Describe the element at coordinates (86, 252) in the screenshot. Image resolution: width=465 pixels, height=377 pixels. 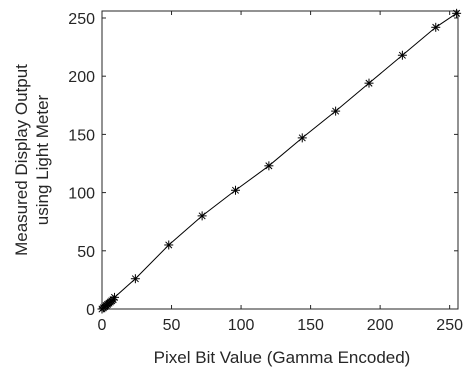
I see `y-tick-label: 50` at that location.